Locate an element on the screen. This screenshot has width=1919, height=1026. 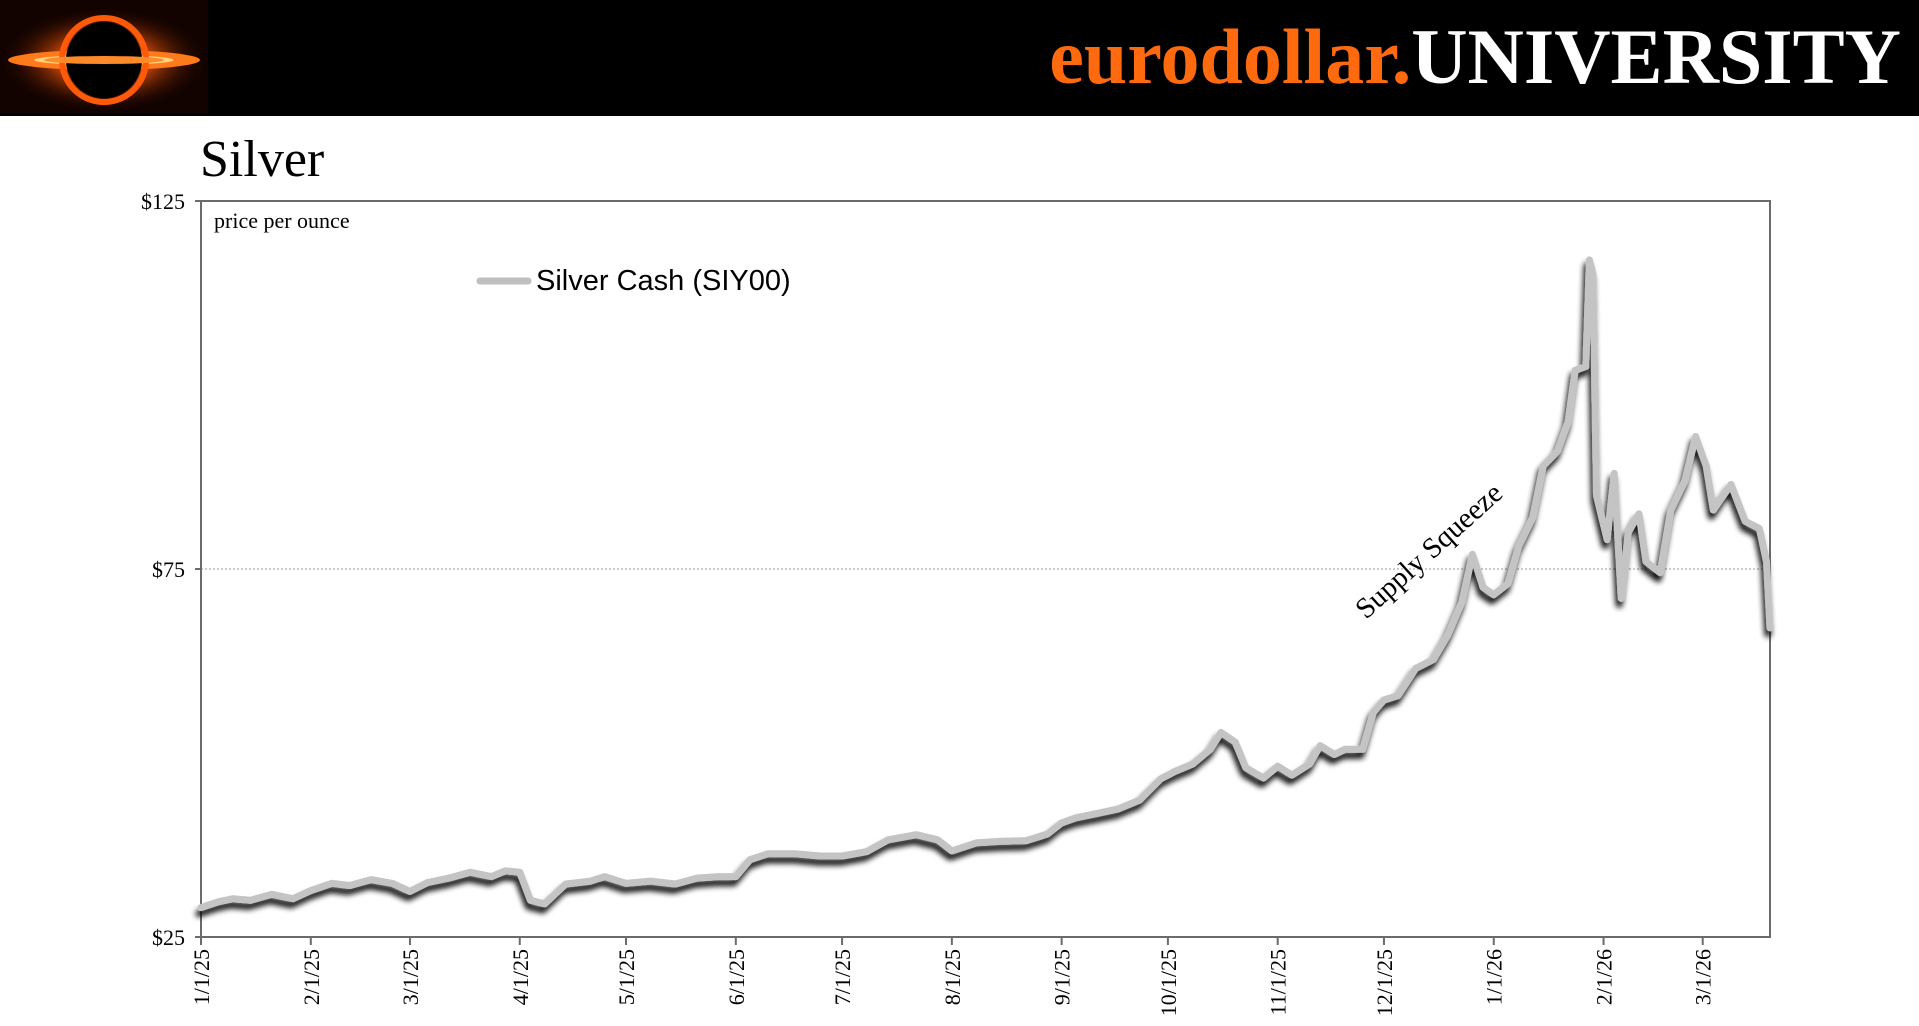
x-tick-label: 5/1/25 is located at coordinates (626, 977).